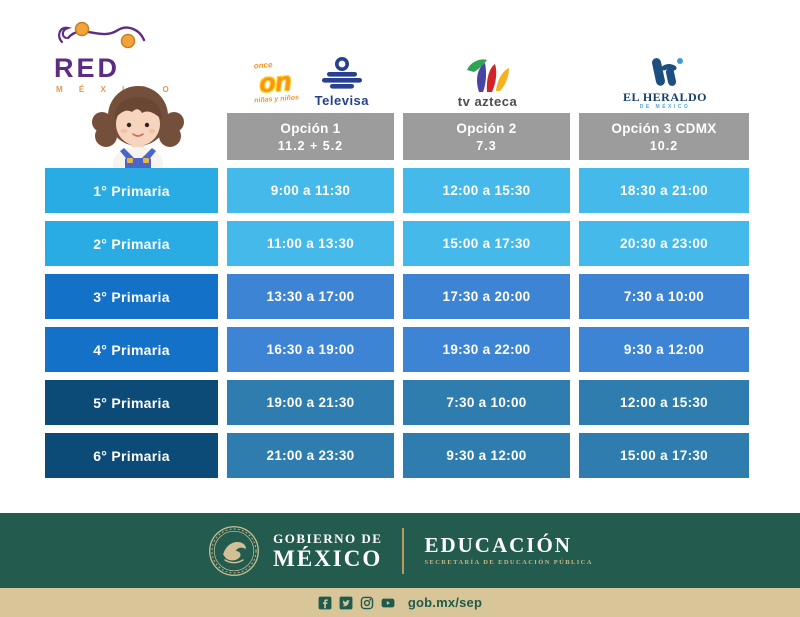 This screenshot has width=800, height=617. What do you see at coordinates (445, 602) in the screenshot?
I see `gob-mx-sep-link: gob.mx/sep` at bounding box center [445, 602].